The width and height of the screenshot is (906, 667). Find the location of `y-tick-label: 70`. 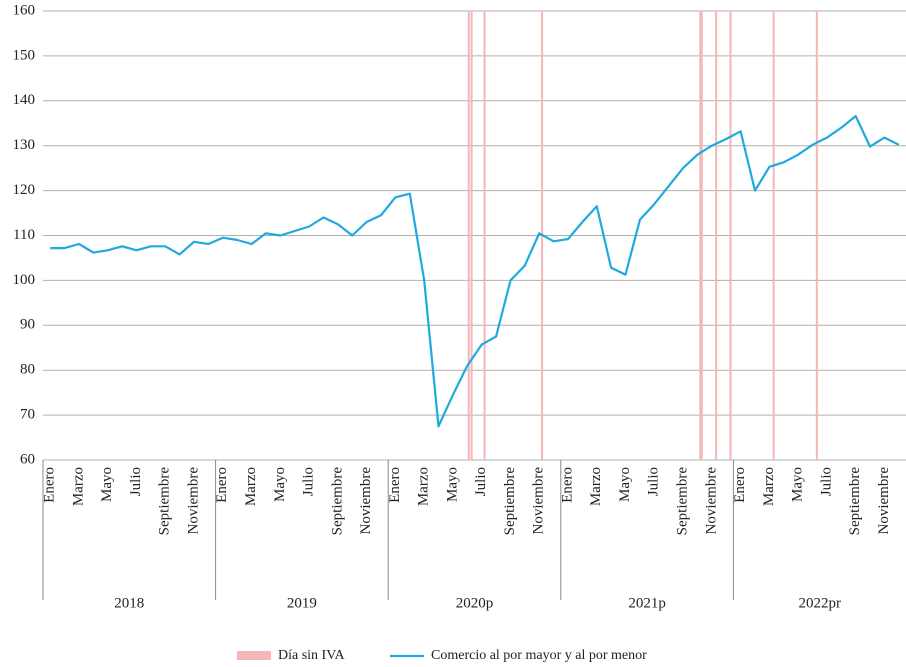

y-tick-label: 70 is located at coordinates (27, 415).